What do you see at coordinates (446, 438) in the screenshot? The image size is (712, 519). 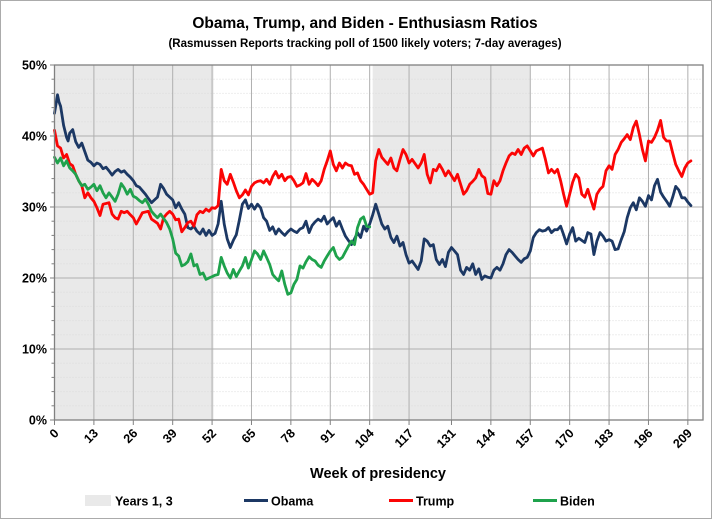 I see `x-tick-label: 131` at bounding box center [446, 438].